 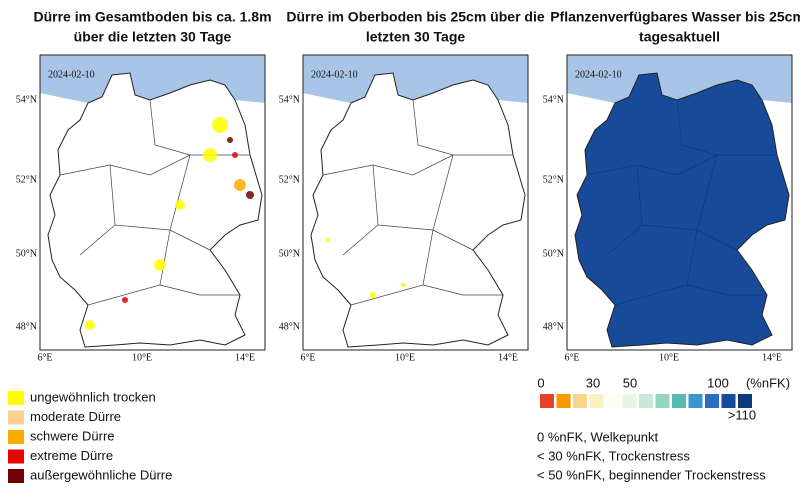 I want to click on panel-title: Dürre im Oberboden bis 25cm über die, so click(x=415, y=17).